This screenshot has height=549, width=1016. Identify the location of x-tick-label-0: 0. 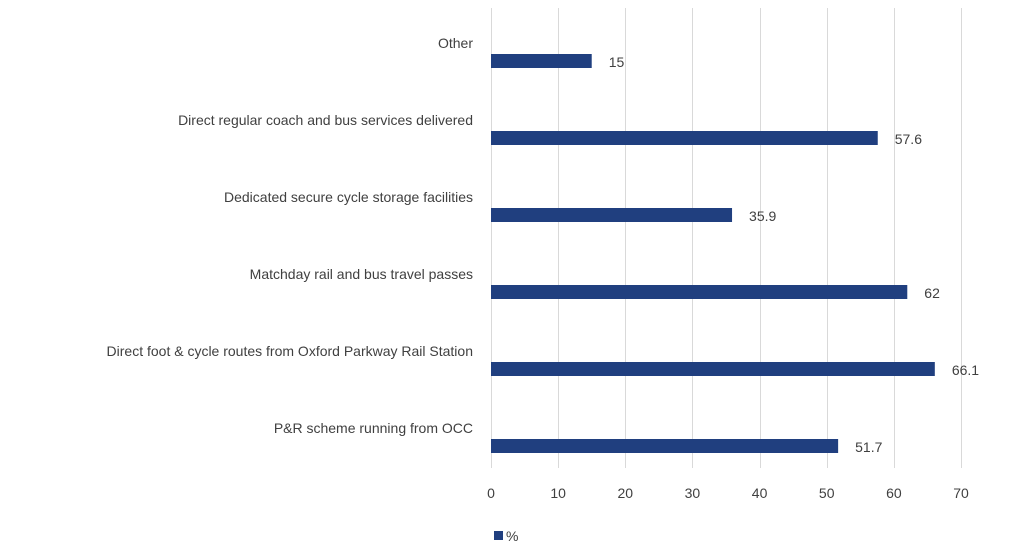
(491, 493).